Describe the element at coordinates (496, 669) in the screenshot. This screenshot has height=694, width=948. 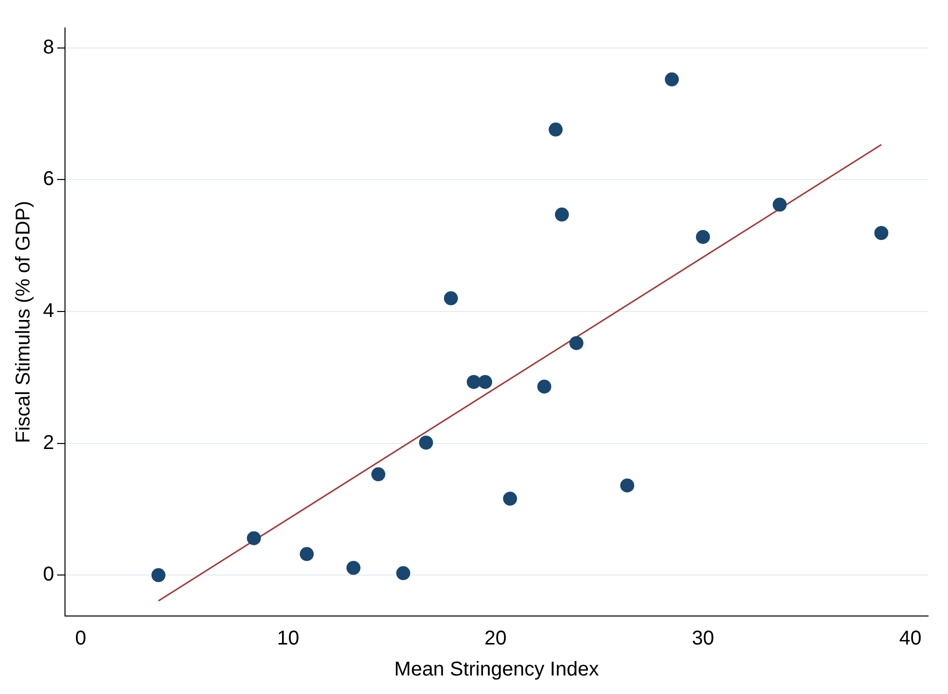
I see `x-axis-title: Mean Stringency Index` at that location.